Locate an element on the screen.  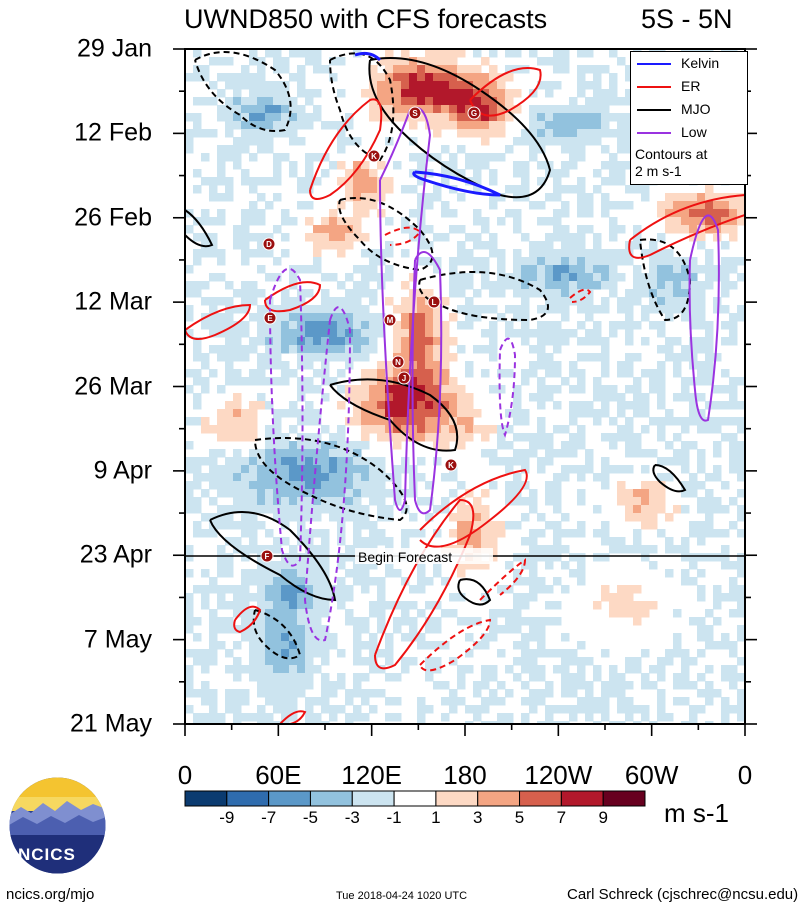
y-tick-label: 9 Apr is located at coordinates (122, 470).